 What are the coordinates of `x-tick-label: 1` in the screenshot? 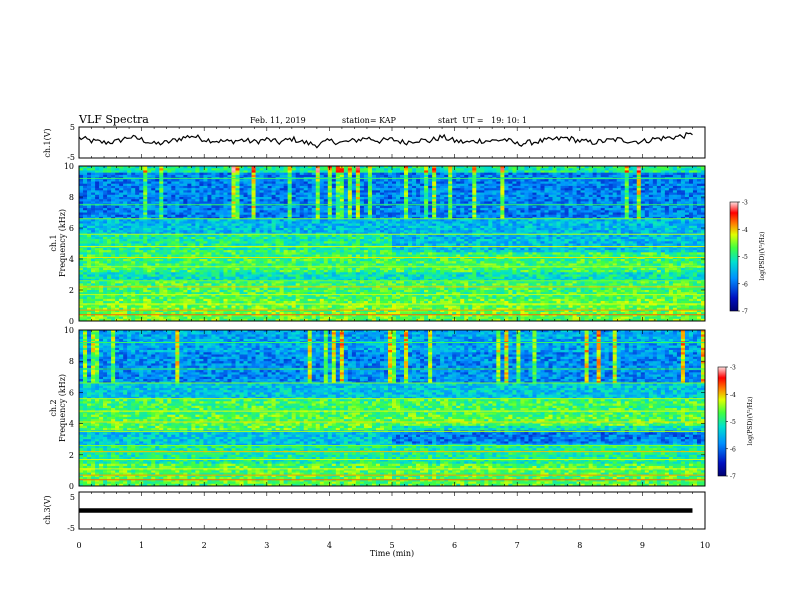 It's located at (141, 545).